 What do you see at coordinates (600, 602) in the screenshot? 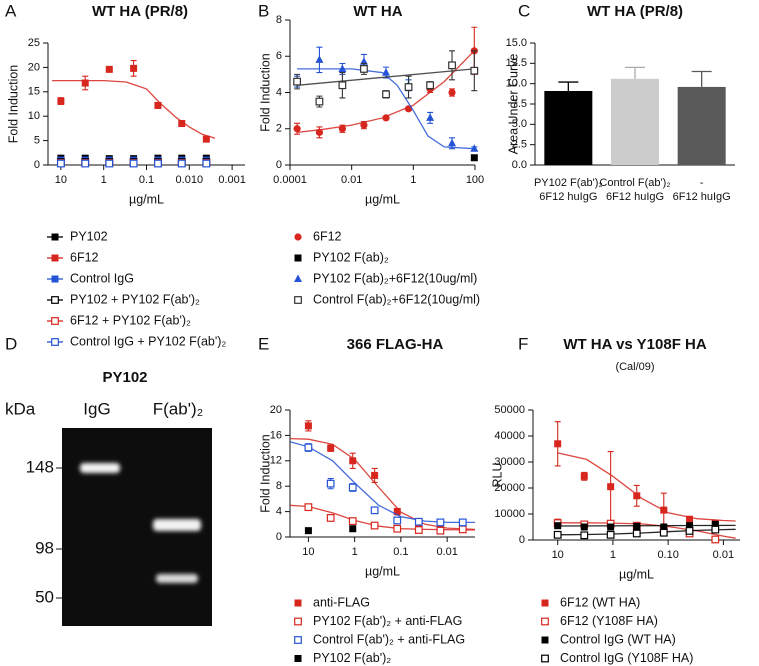
I see `legend-label: 6F12 (WT HA)` at bounding box center [600, 602].